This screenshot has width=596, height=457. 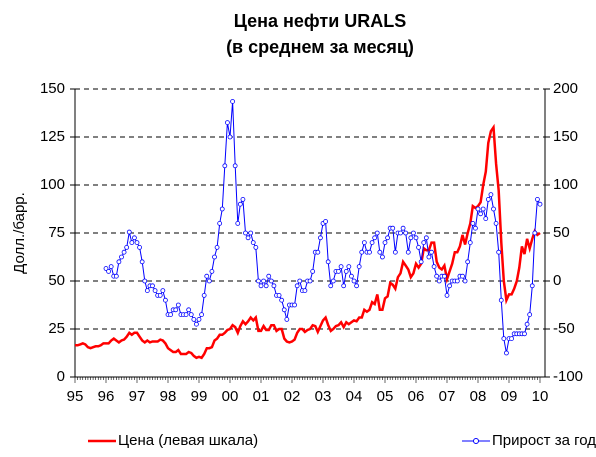 What do you see at coordinates (137, 396) in the screenshot?
I see `x-tick-label: 97` at bounding box center [137, 396].